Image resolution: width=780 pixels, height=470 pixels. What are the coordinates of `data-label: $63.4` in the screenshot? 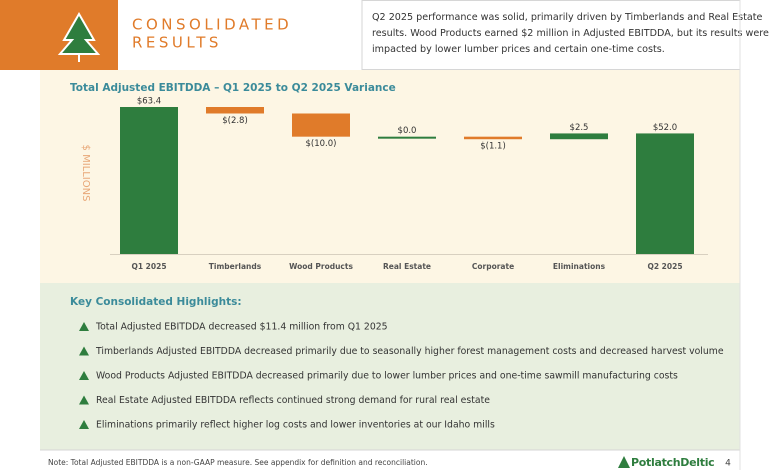 It's located at (149, 102).